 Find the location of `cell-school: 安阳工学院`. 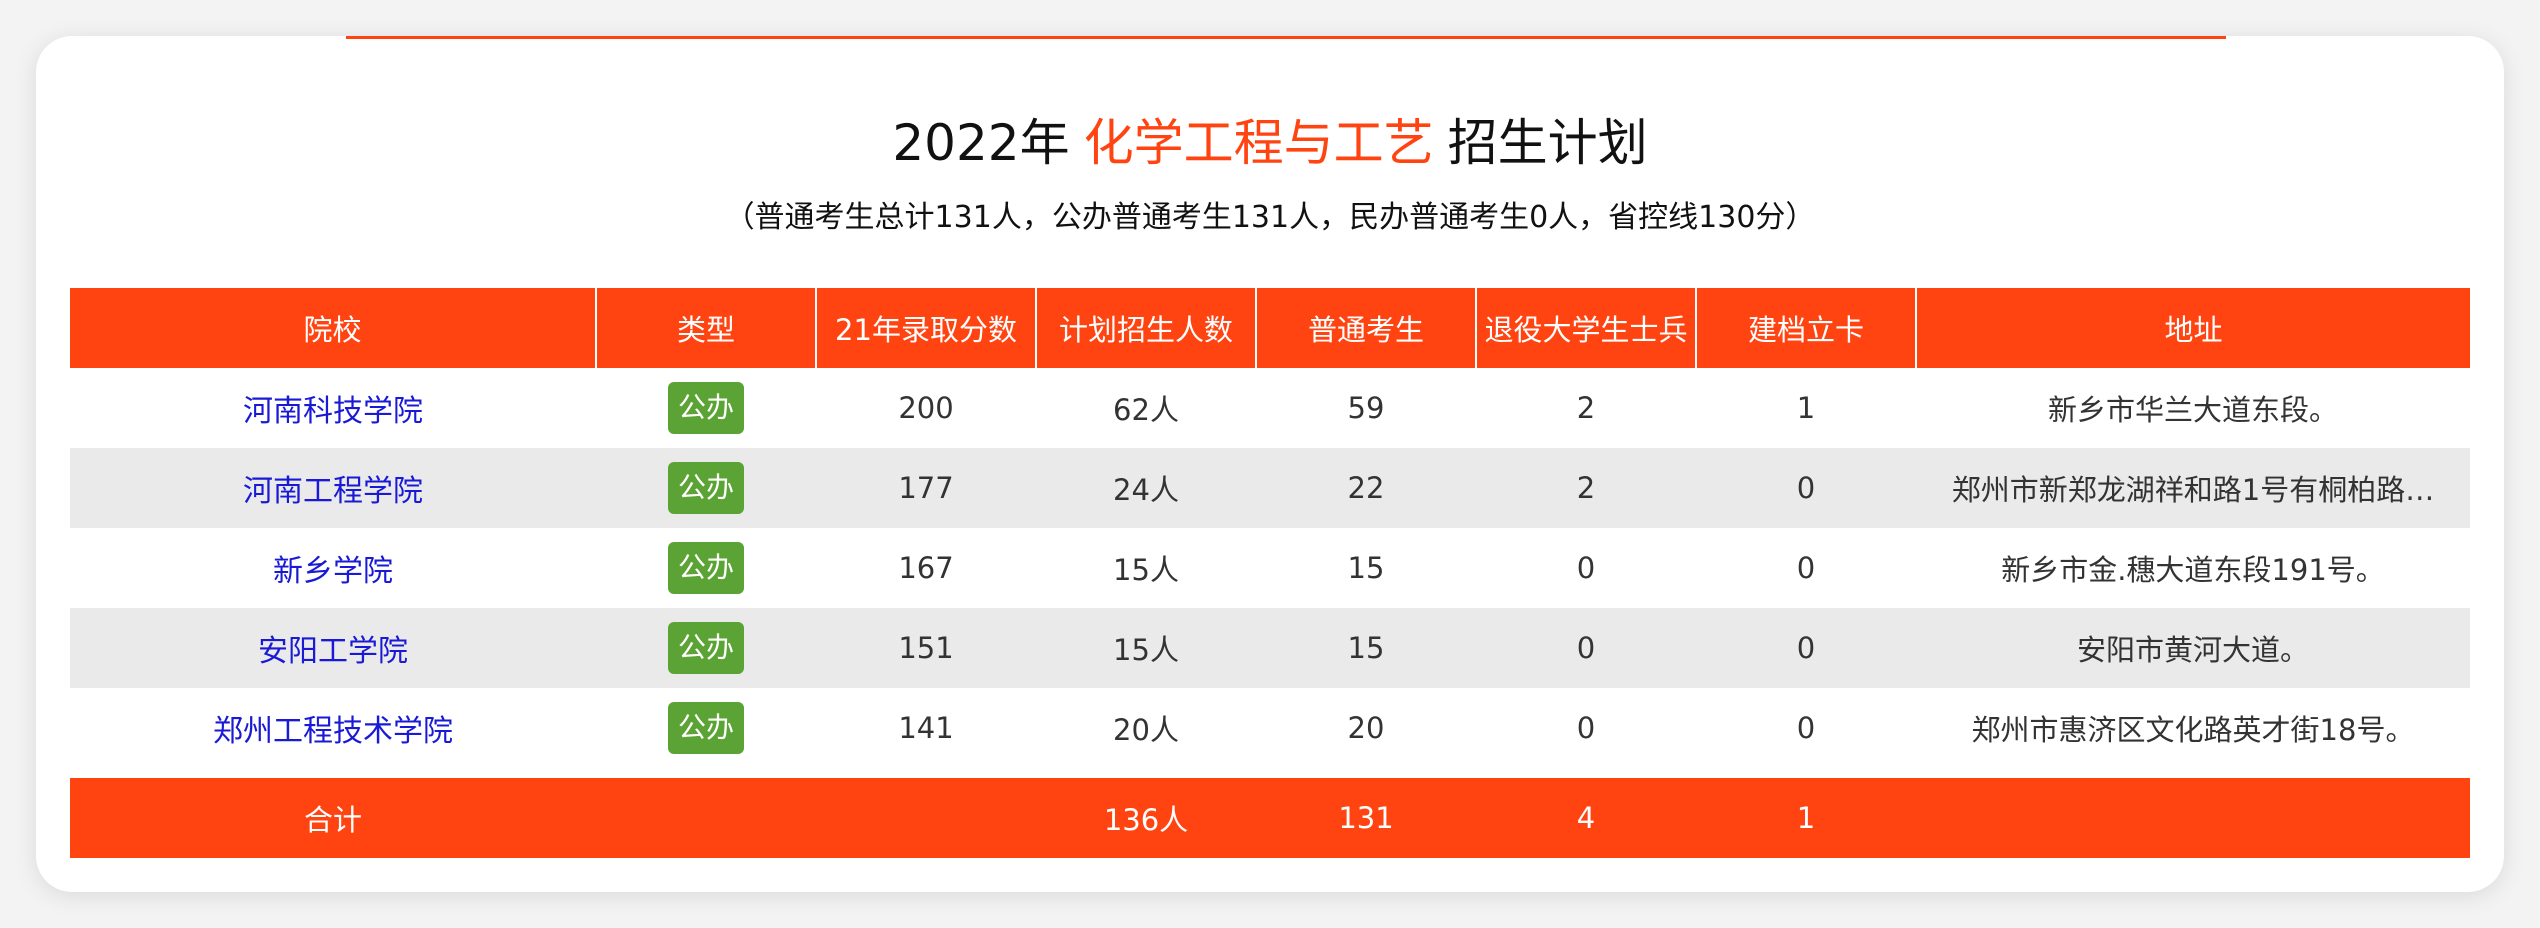

cell-school: 安阳工学院 is located at coordinates (333, 648).